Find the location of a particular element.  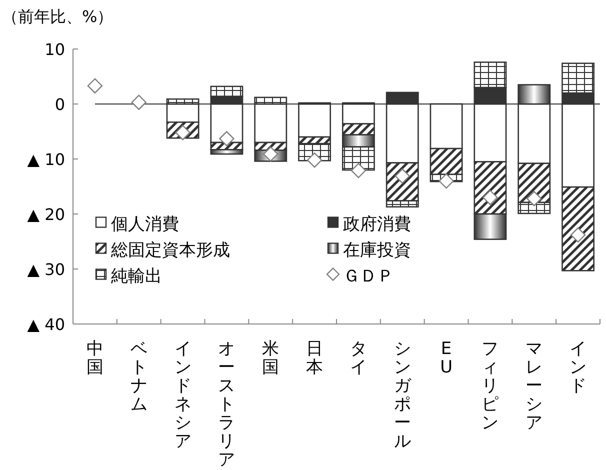

legend-label: ＧＤＰ is located at coordinates (368, 276).